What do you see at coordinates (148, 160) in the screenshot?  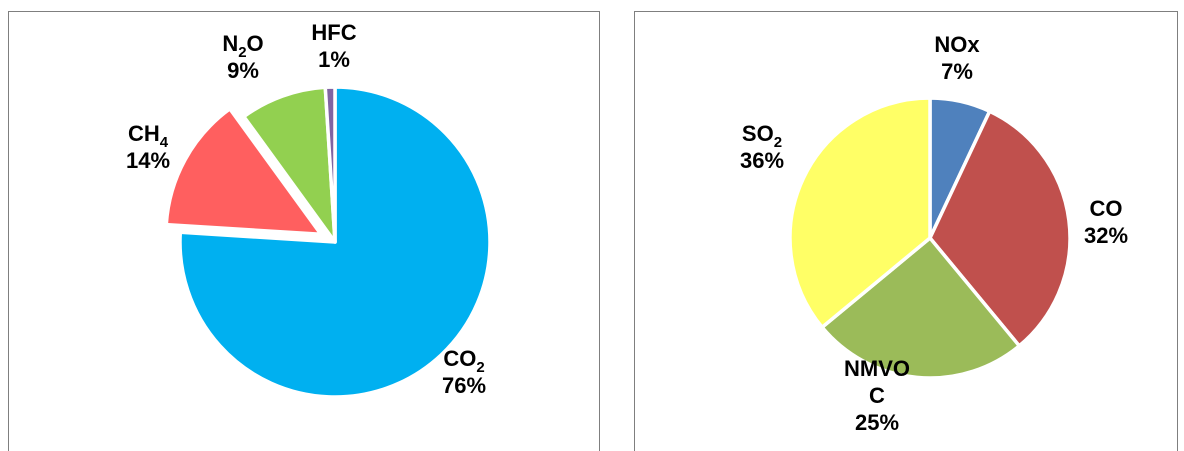 I see `slice-percent-ch4: 14%` at bounding box center [148, 160].